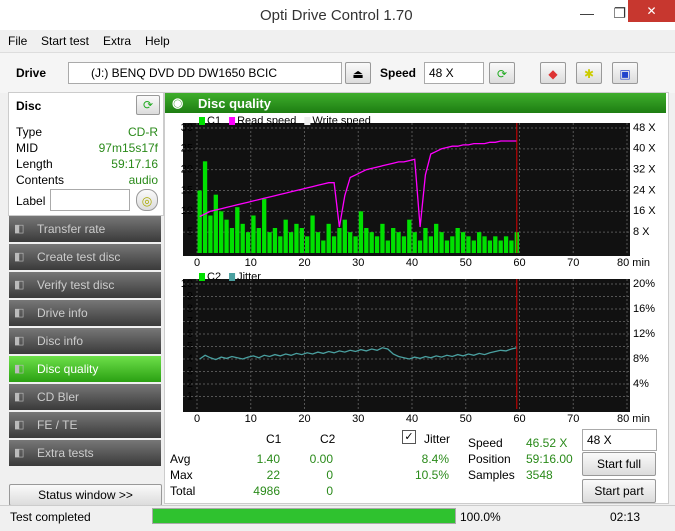 The width and height of the screenshot is (675, 531). What do you see at coordinates (633, 419) in the screenshot?
I see `x-tick-label: 80 min` at bounding box center [633, 419].